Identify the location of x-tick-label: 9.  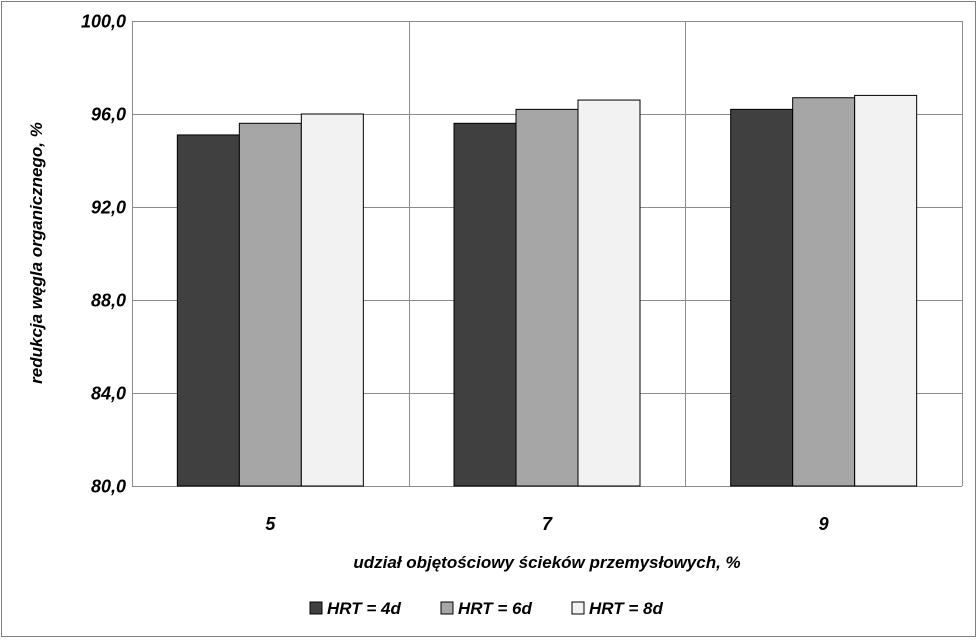
(824, 524).